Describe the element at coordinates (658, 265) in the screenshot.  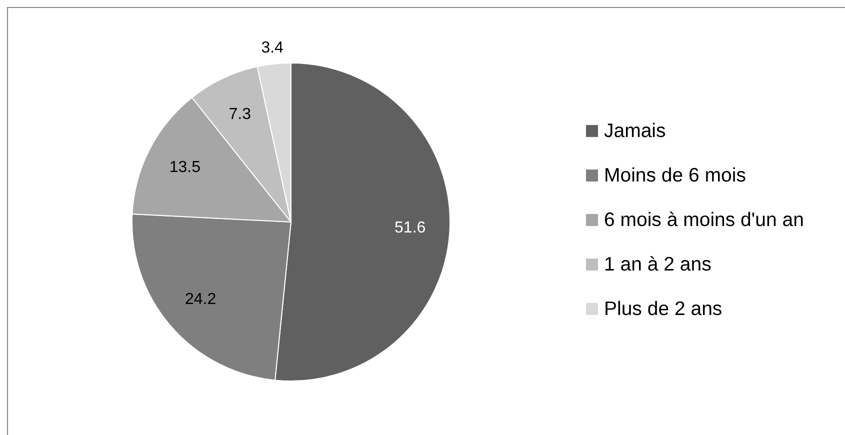
I see `legend-label: 1 an à 2 ans` at that location.